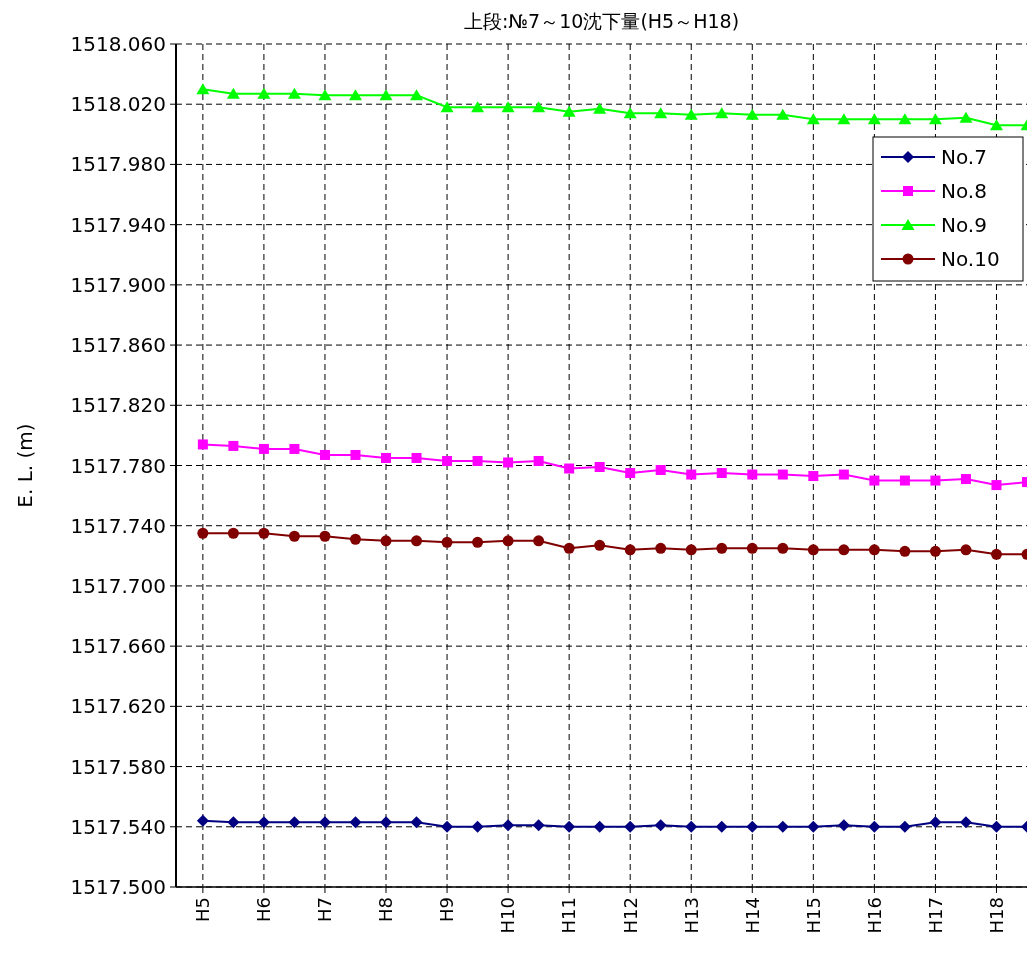 The height and width of the screenshot is (954, 1027). What do you see at coordinates (118, 706) in the screenshot?
I see `y-tick-label: 1517.620` at bounding box center [118, 706].